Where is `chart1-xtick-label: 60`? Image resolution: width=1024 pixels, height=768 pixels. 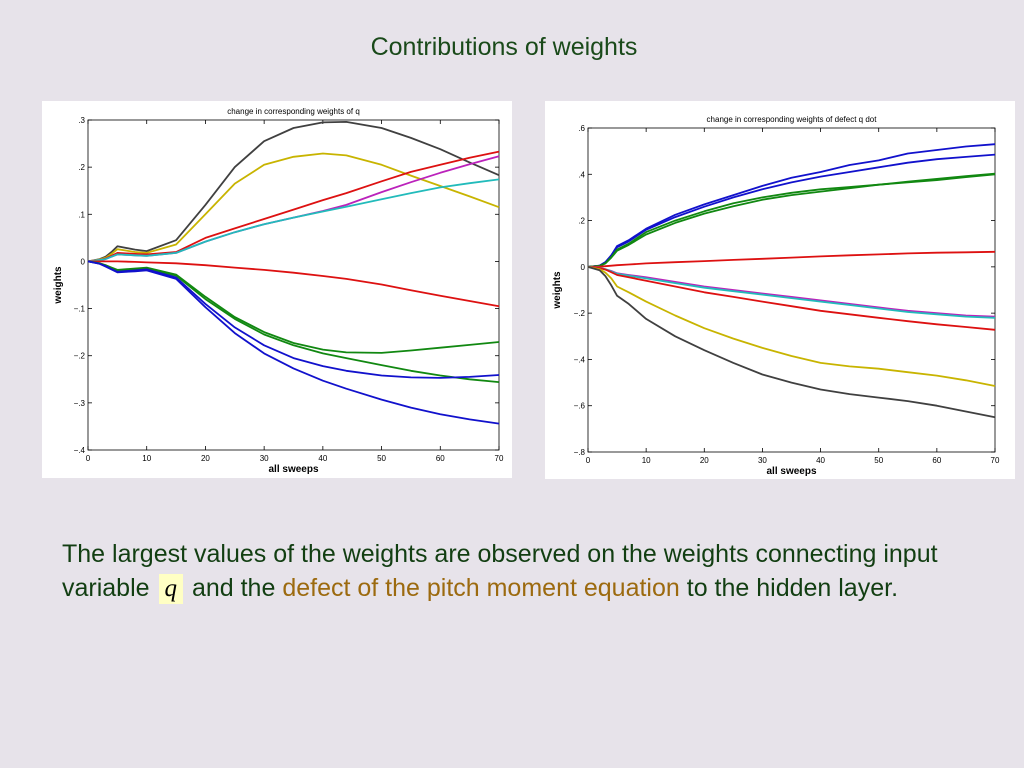
chart1-xtick-label: 60 is located at coordinates (440, 458).